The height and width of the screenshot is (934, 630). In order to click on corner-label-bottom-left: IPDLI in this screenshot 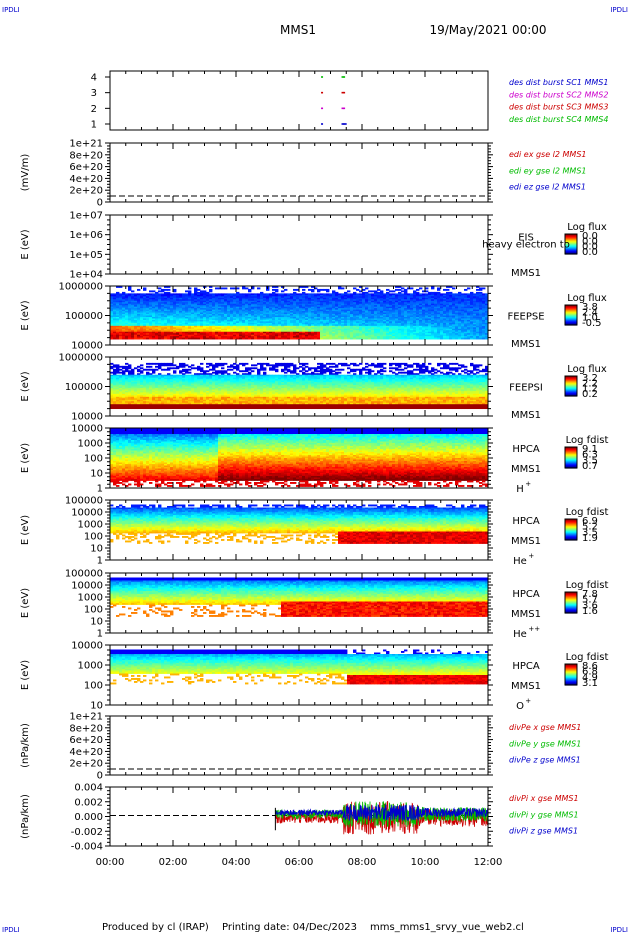, I will do `click(11, 930)`.